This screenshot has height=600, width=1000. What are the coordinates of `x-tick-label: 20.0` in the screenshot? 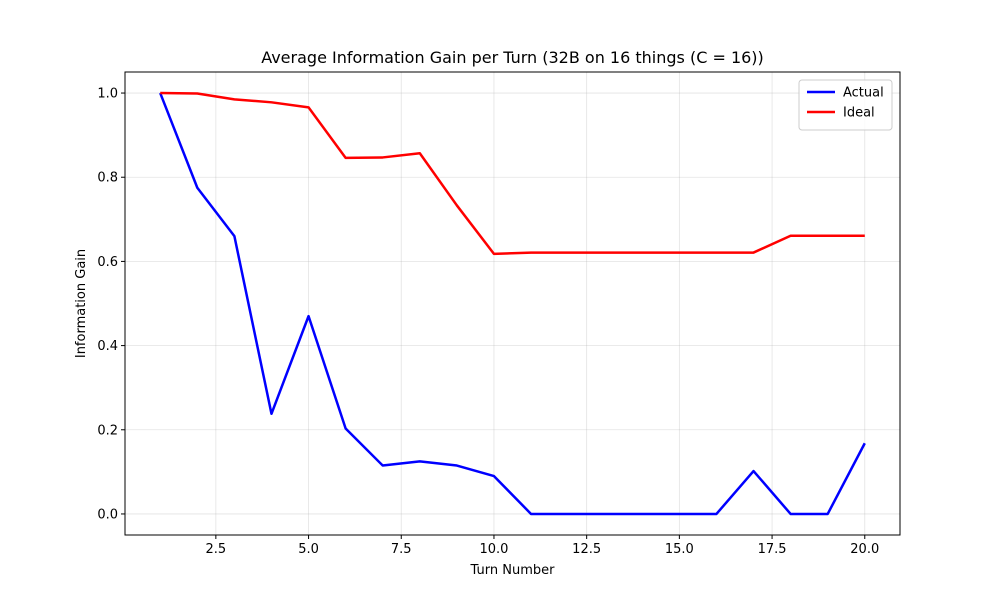 It's located at (864, 549).